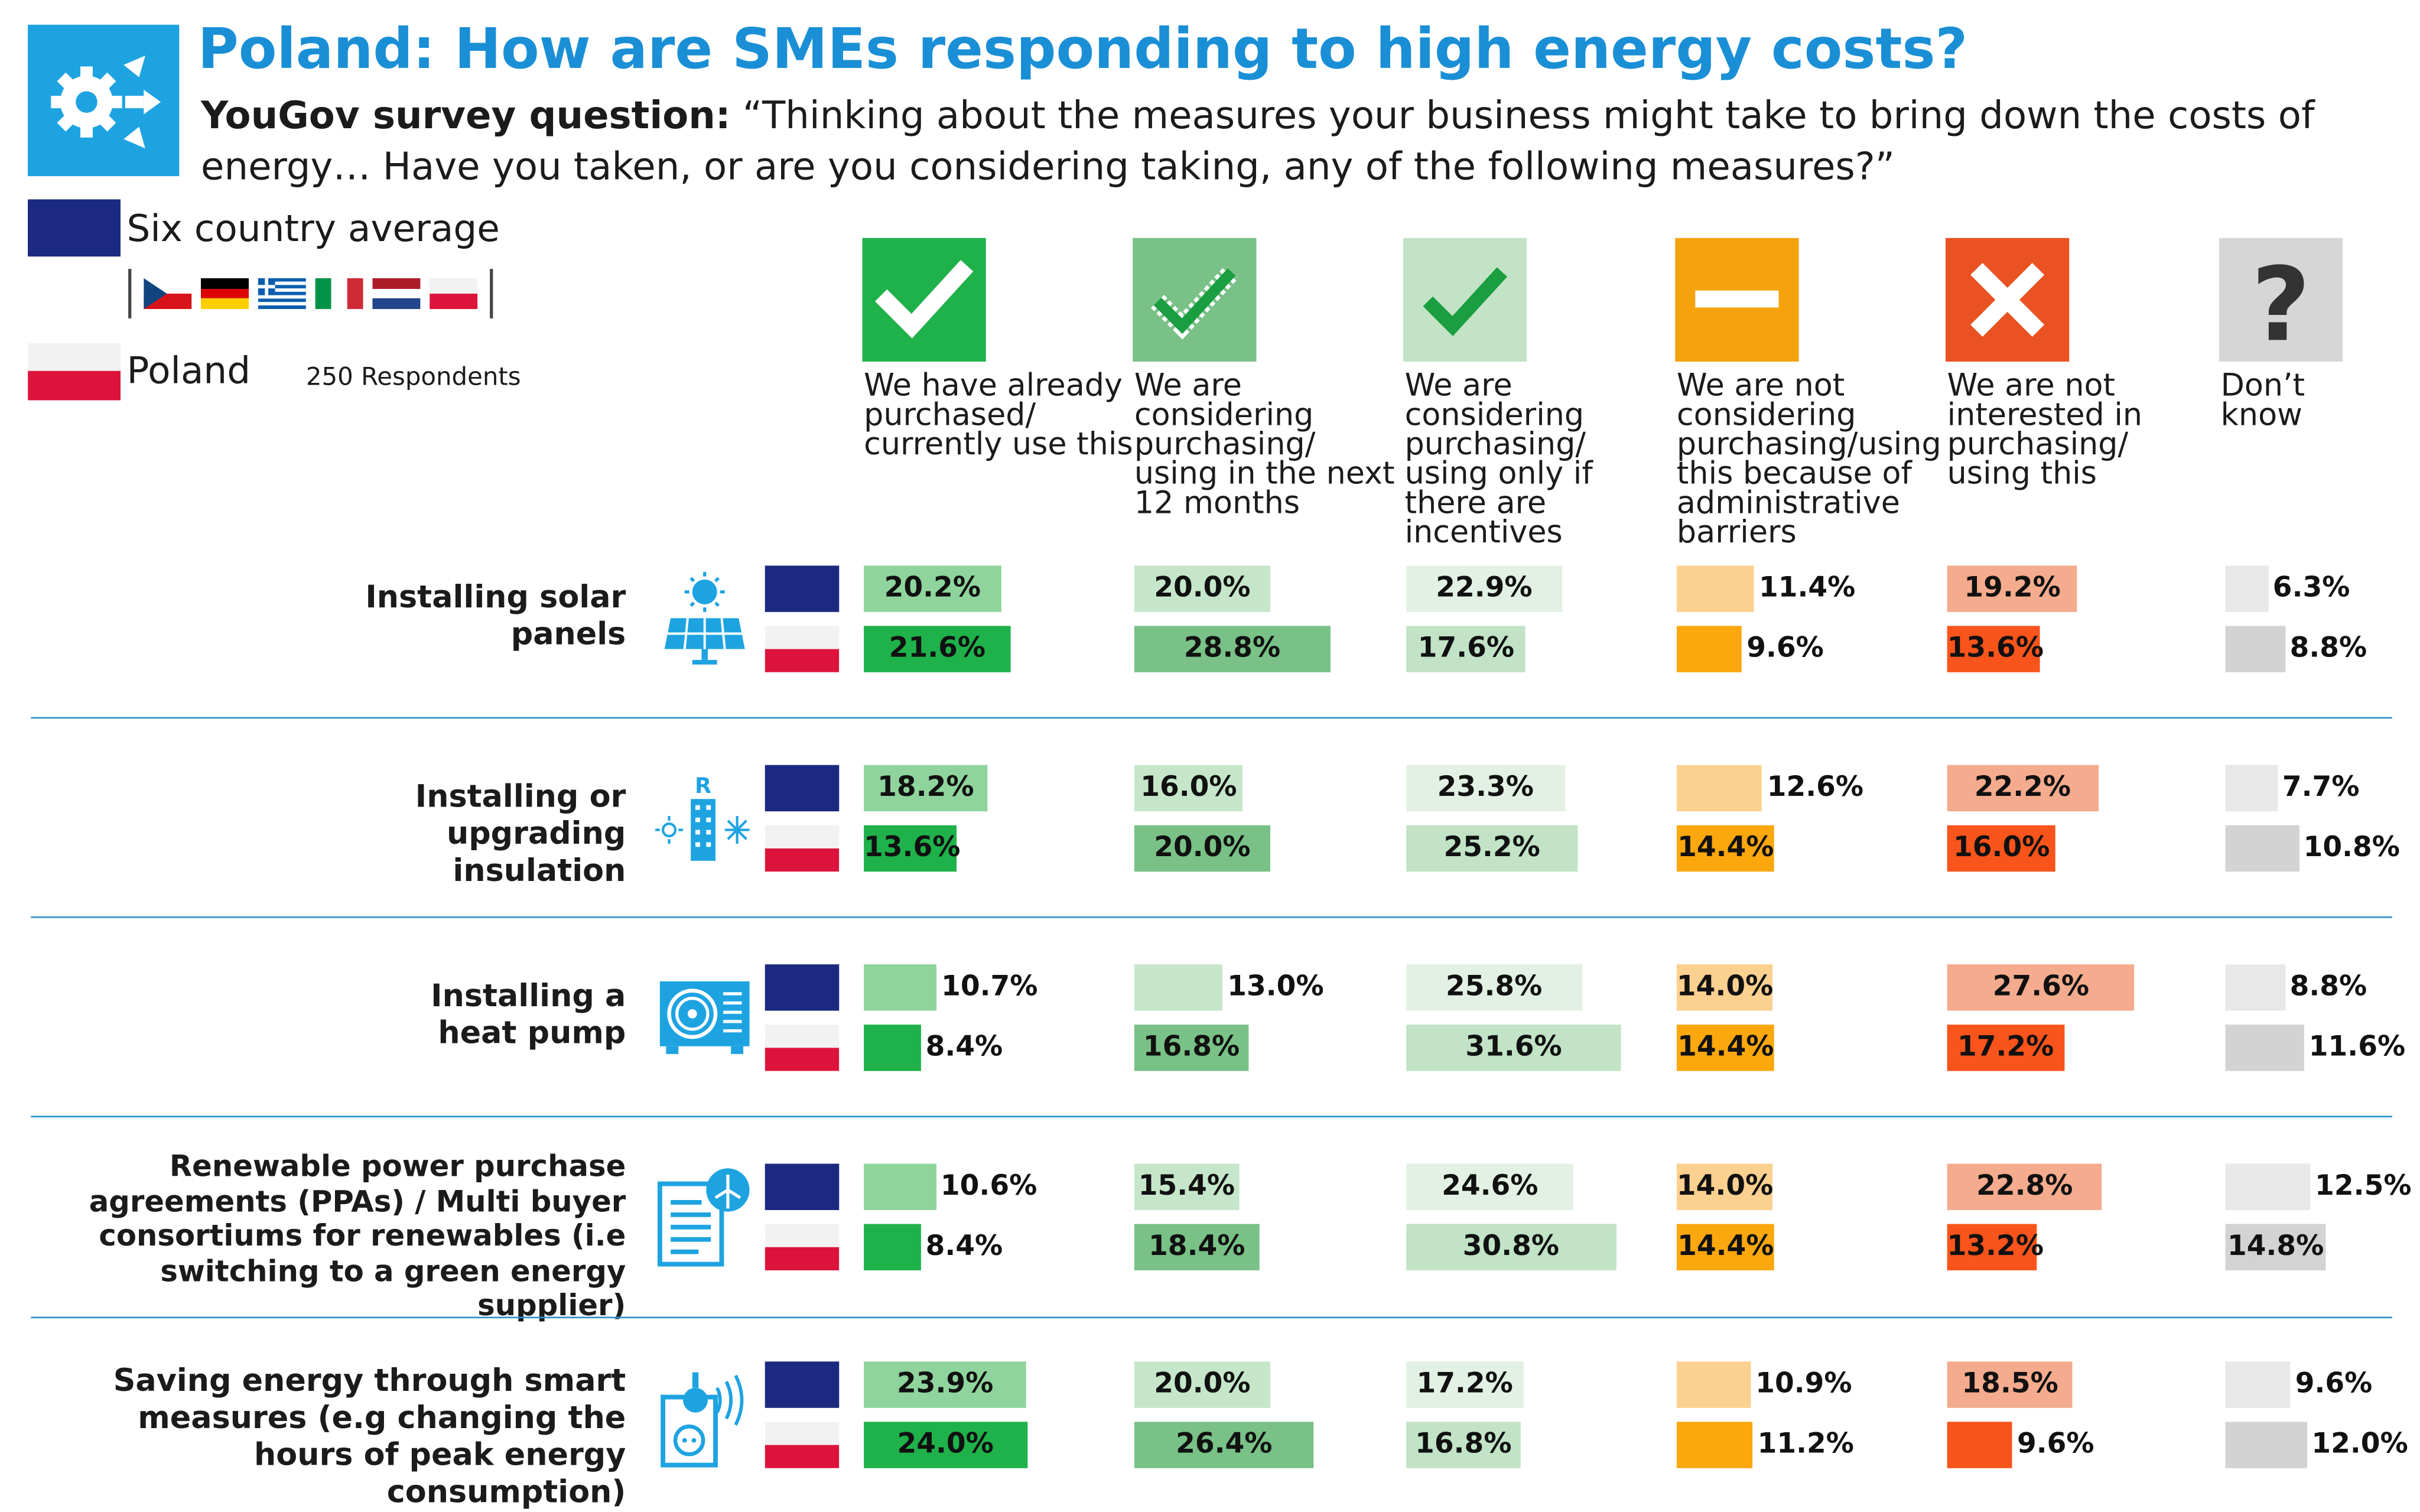 The width and height of the screenshot is (2420, 1512). What do you see at coordinates (1485, 787) in the screenshot?
I see `bar-value-label: 23.3%` at bounding box center [1485, 787].